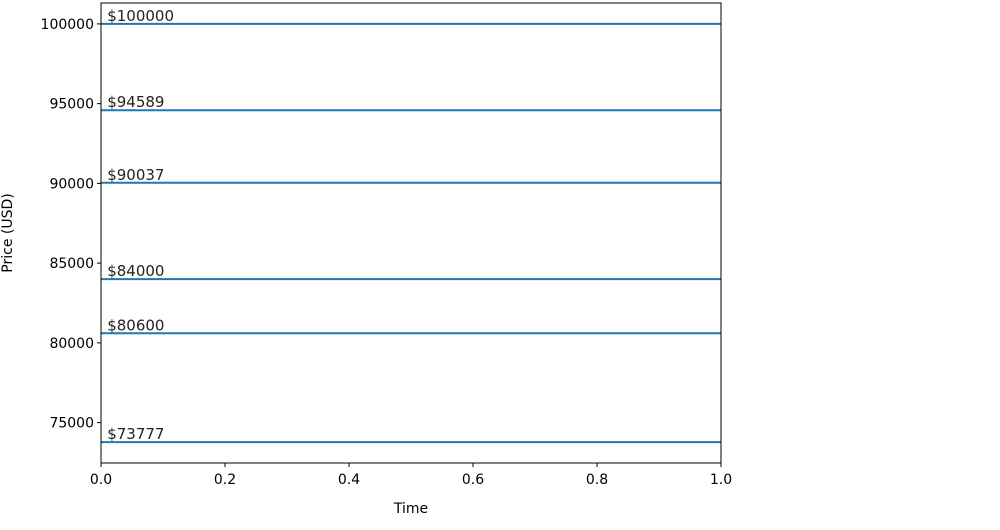 The width and height of the screenshot is (1000, 530). What do you see at coordinates (135, 102) in the screenshot?
I see `price-line-label: $94589` at bounding box center [135, 102].